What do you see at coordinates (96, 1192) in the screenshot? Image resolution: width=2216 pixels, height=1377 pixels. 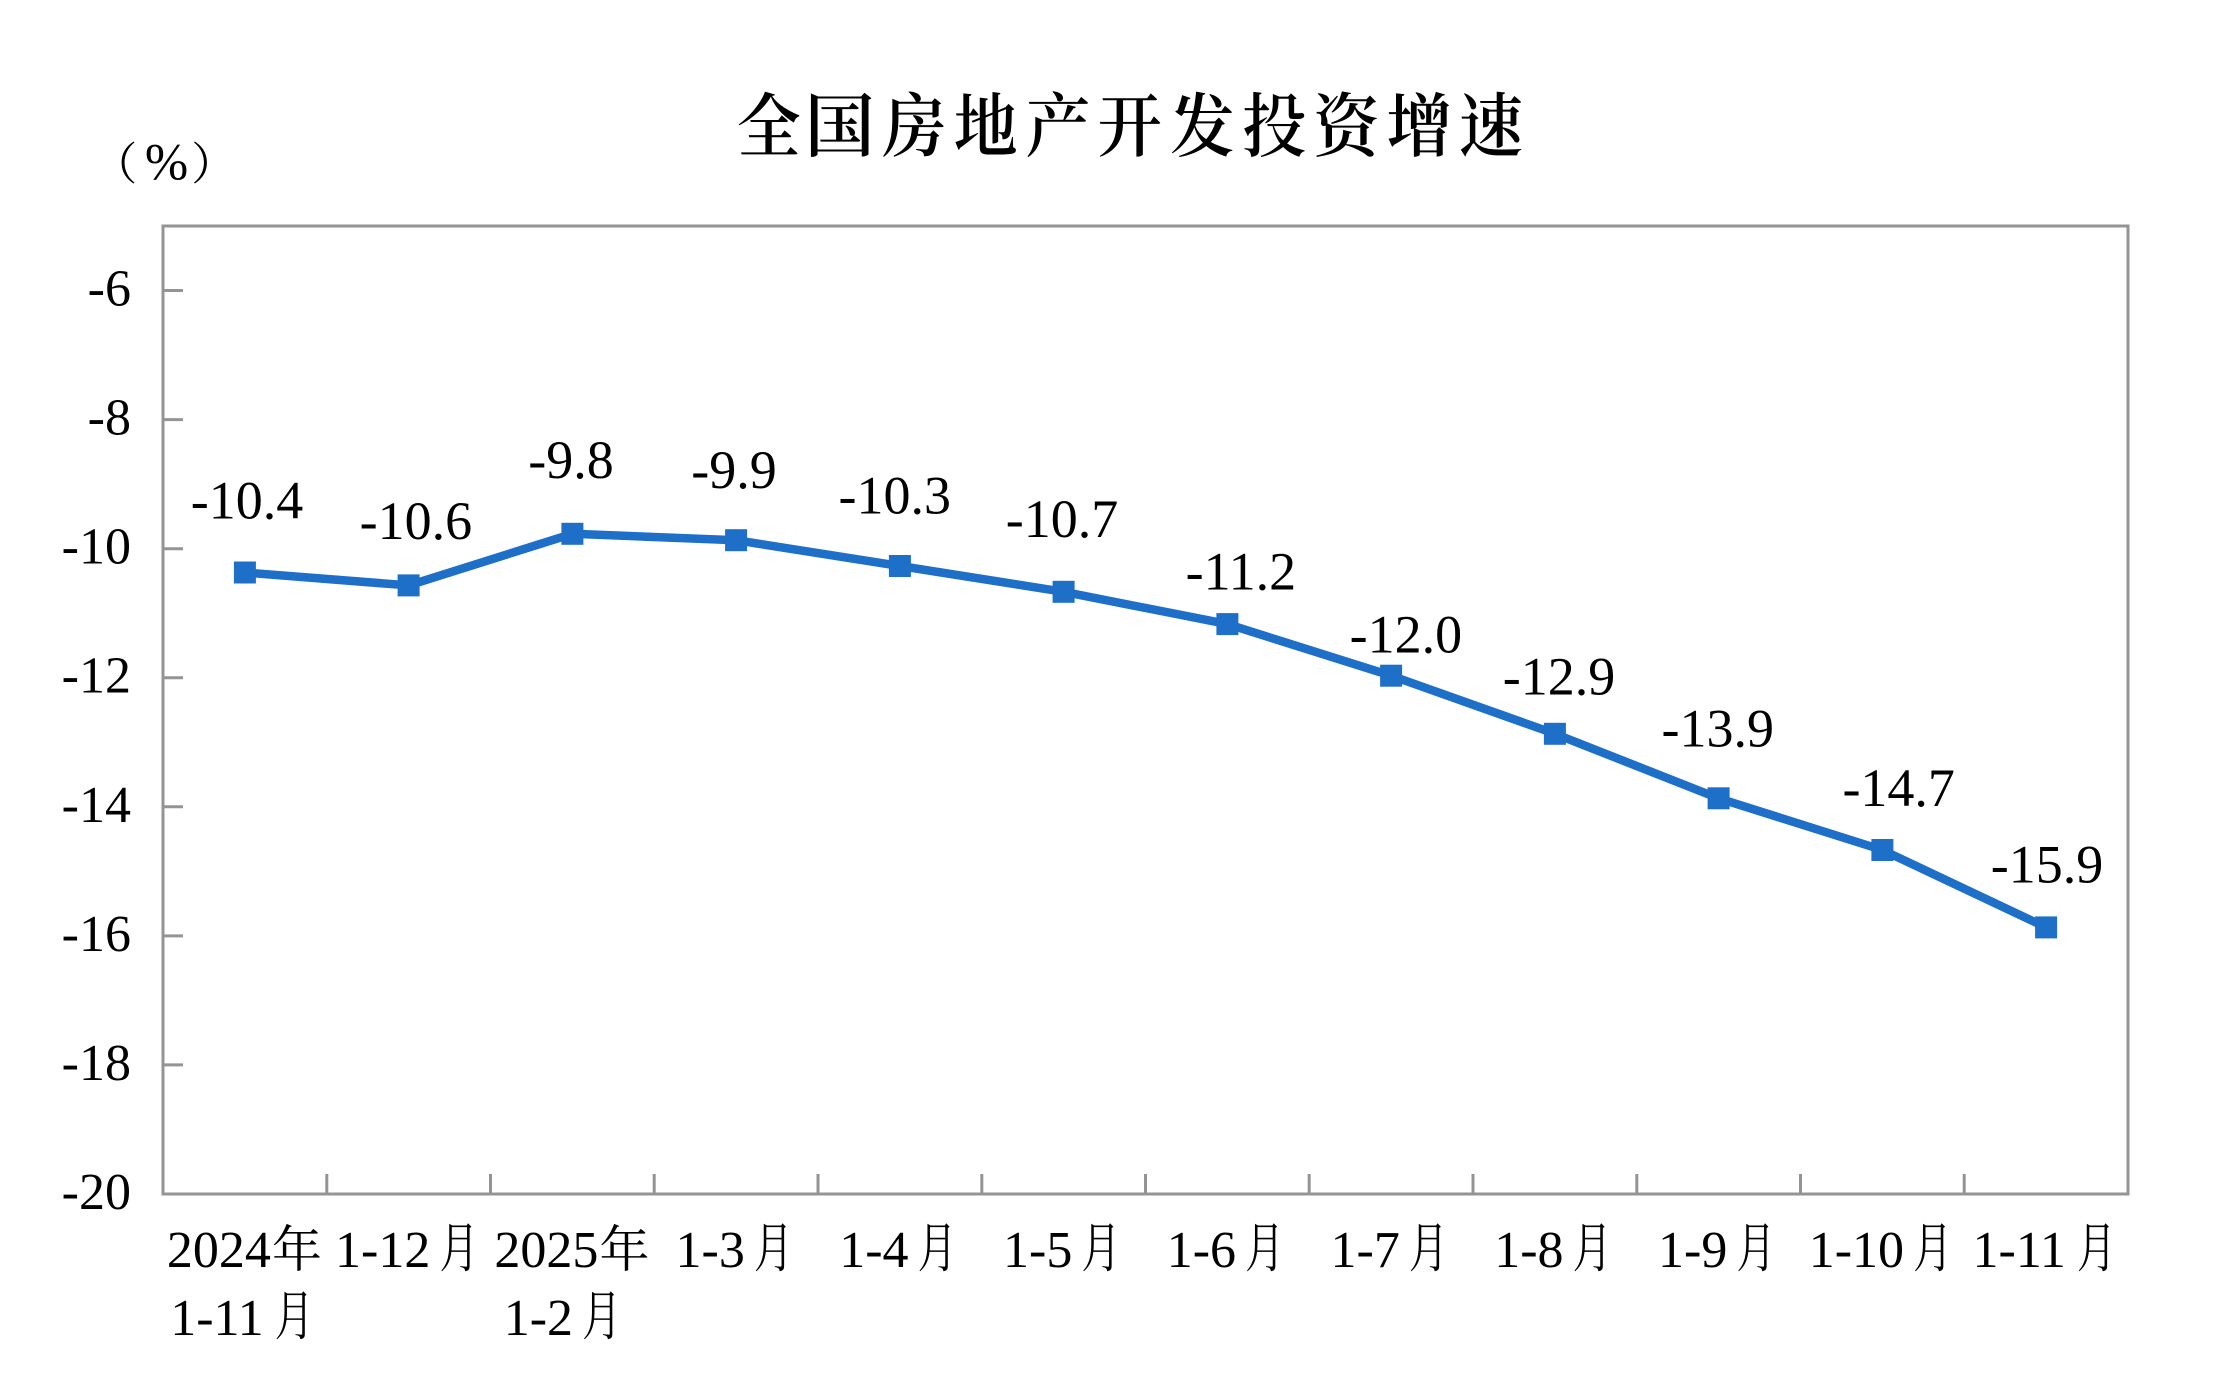 I see `svg-text: -20` at bounding box center [96, 1192].